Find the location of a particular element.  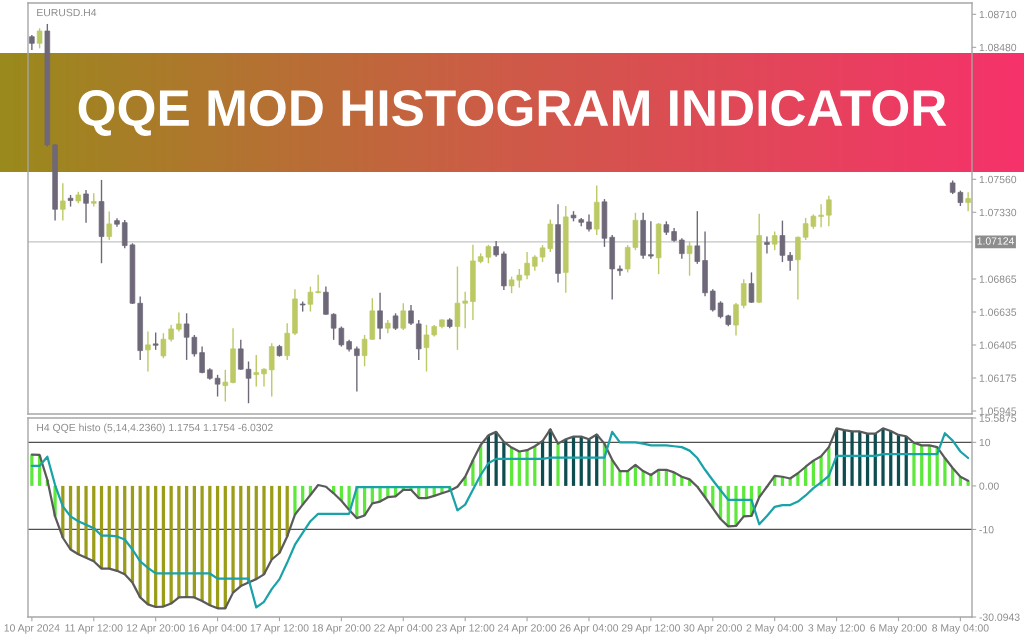

x-tick-label: 22 Apr 04:00 is located at coordinates (403, 629).